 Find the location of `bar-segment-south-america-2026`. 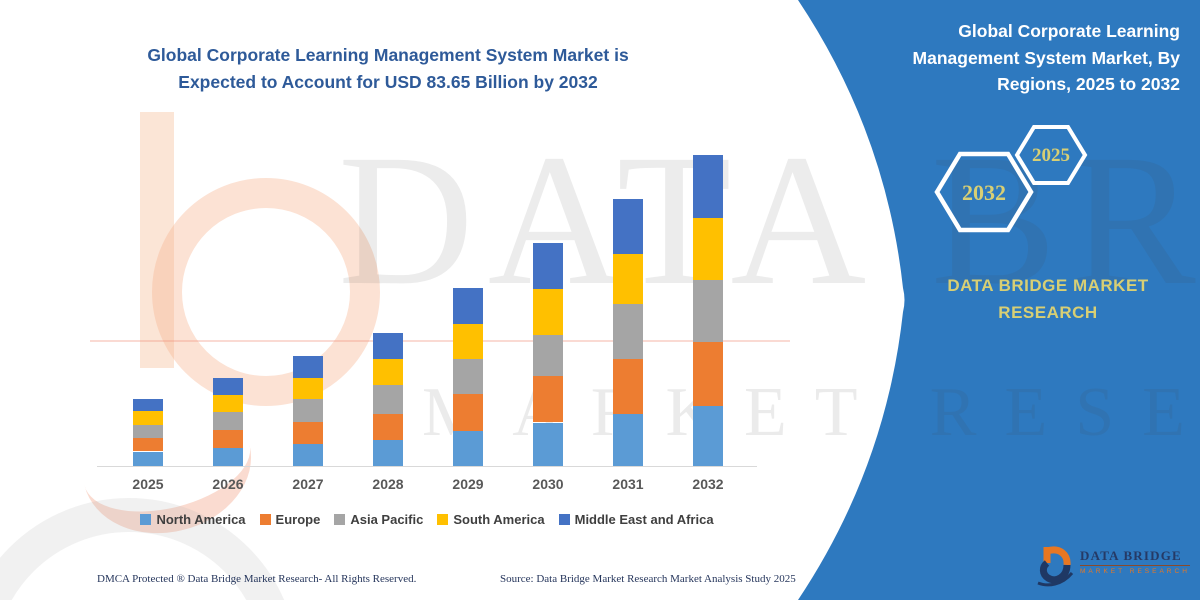

bar-segment-south-america-2026 is located at coordinates (228, 403).